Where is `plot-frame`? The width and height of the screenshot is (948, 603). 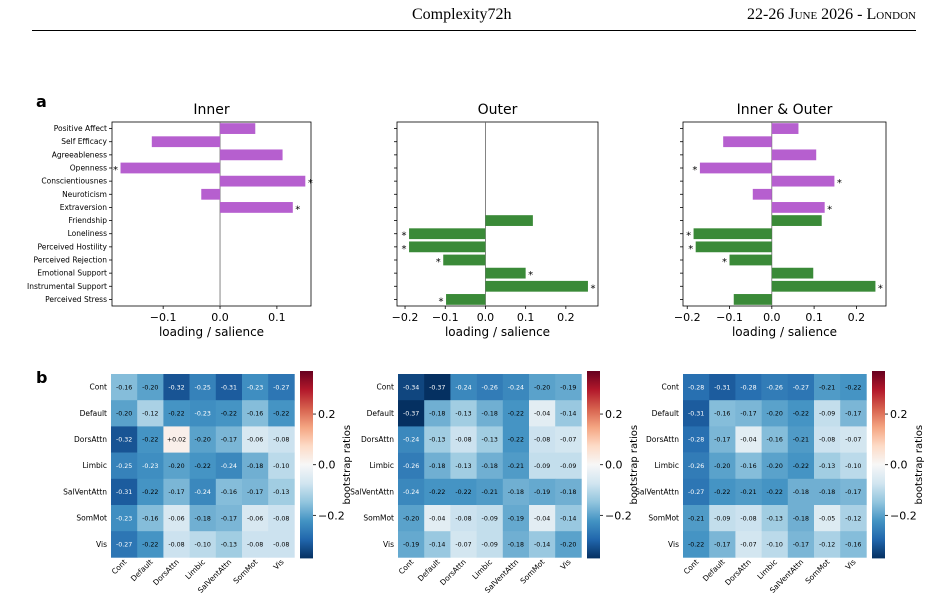
plot-frame is located at coordinates (497, 214).